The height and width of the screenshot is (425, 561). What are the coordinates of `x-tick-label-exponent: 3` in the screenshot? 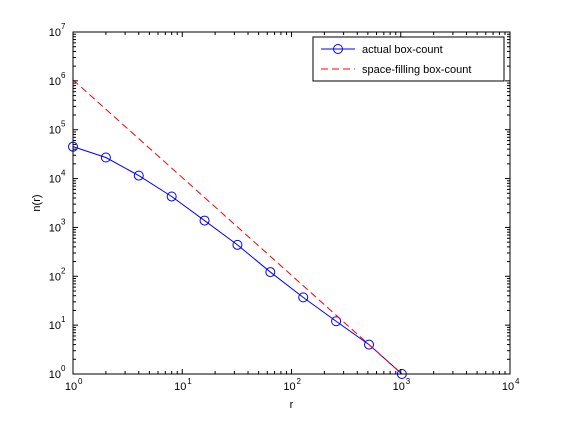 It's located at (408, 381).